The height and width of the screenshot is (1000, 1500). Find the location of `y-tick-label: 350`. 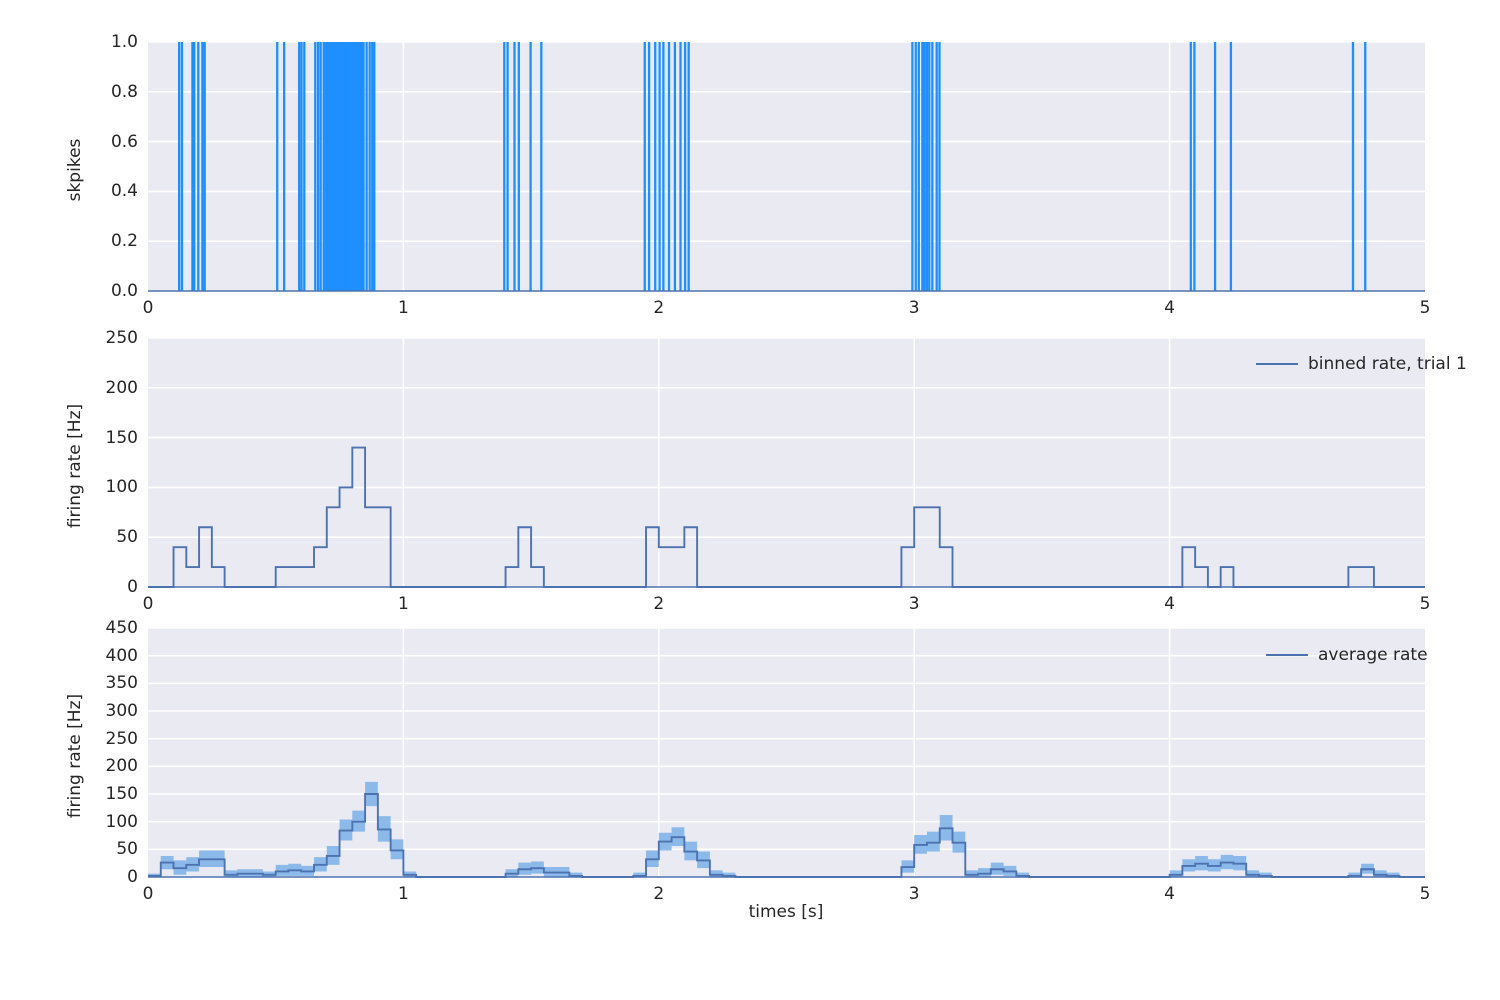

y-tick-label: 350 is located at coordinates (121, 683).